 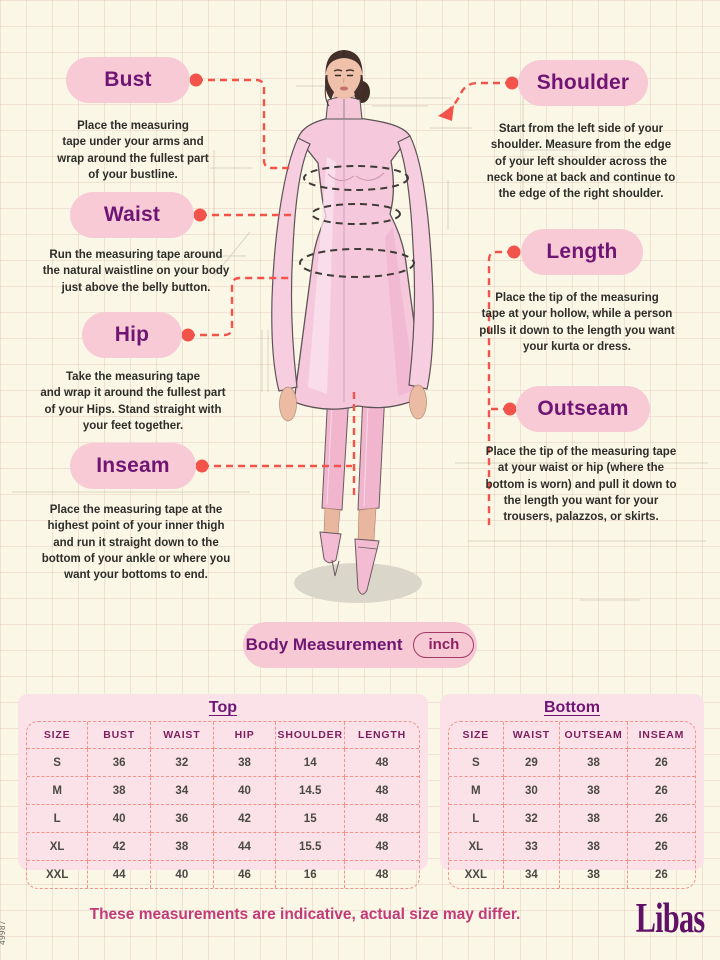 I want to click on fashion-figure-illustration, so click(x=352, y=326).